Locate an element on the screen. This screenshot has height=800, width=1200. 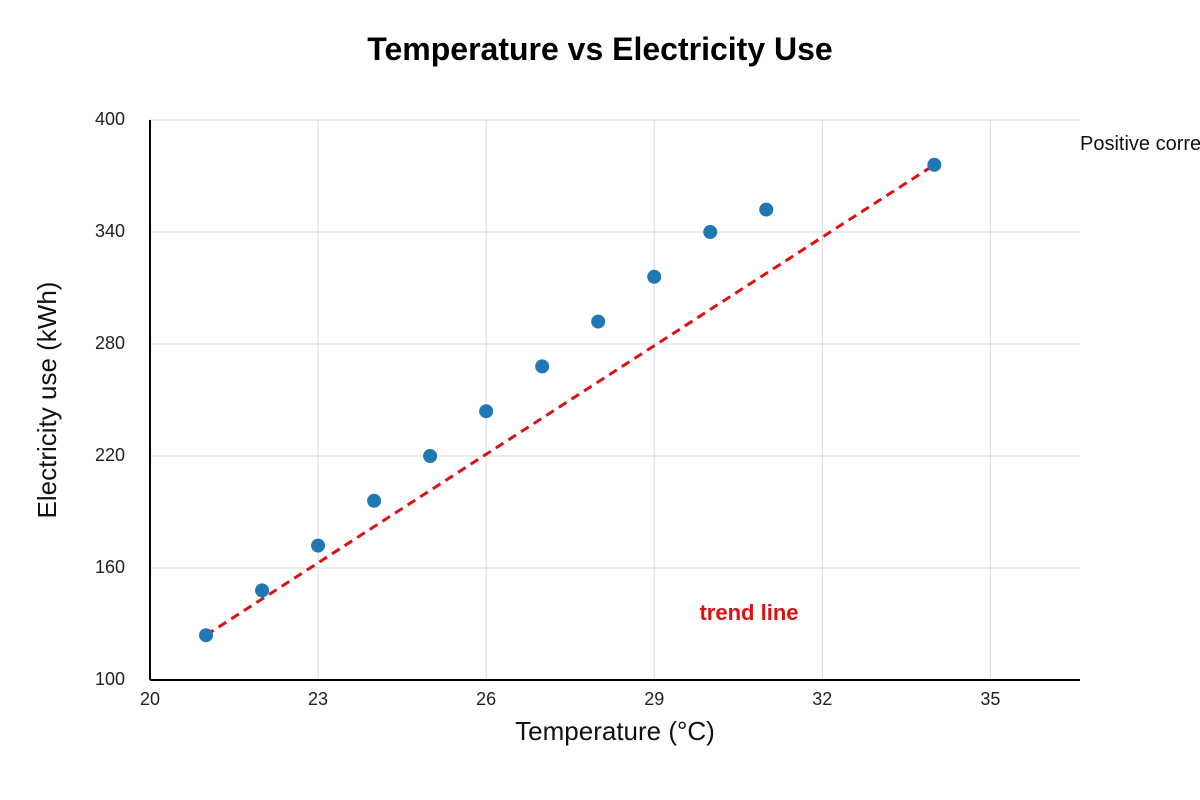
y-tick-label: 100 is located at coordinates (110, 679).